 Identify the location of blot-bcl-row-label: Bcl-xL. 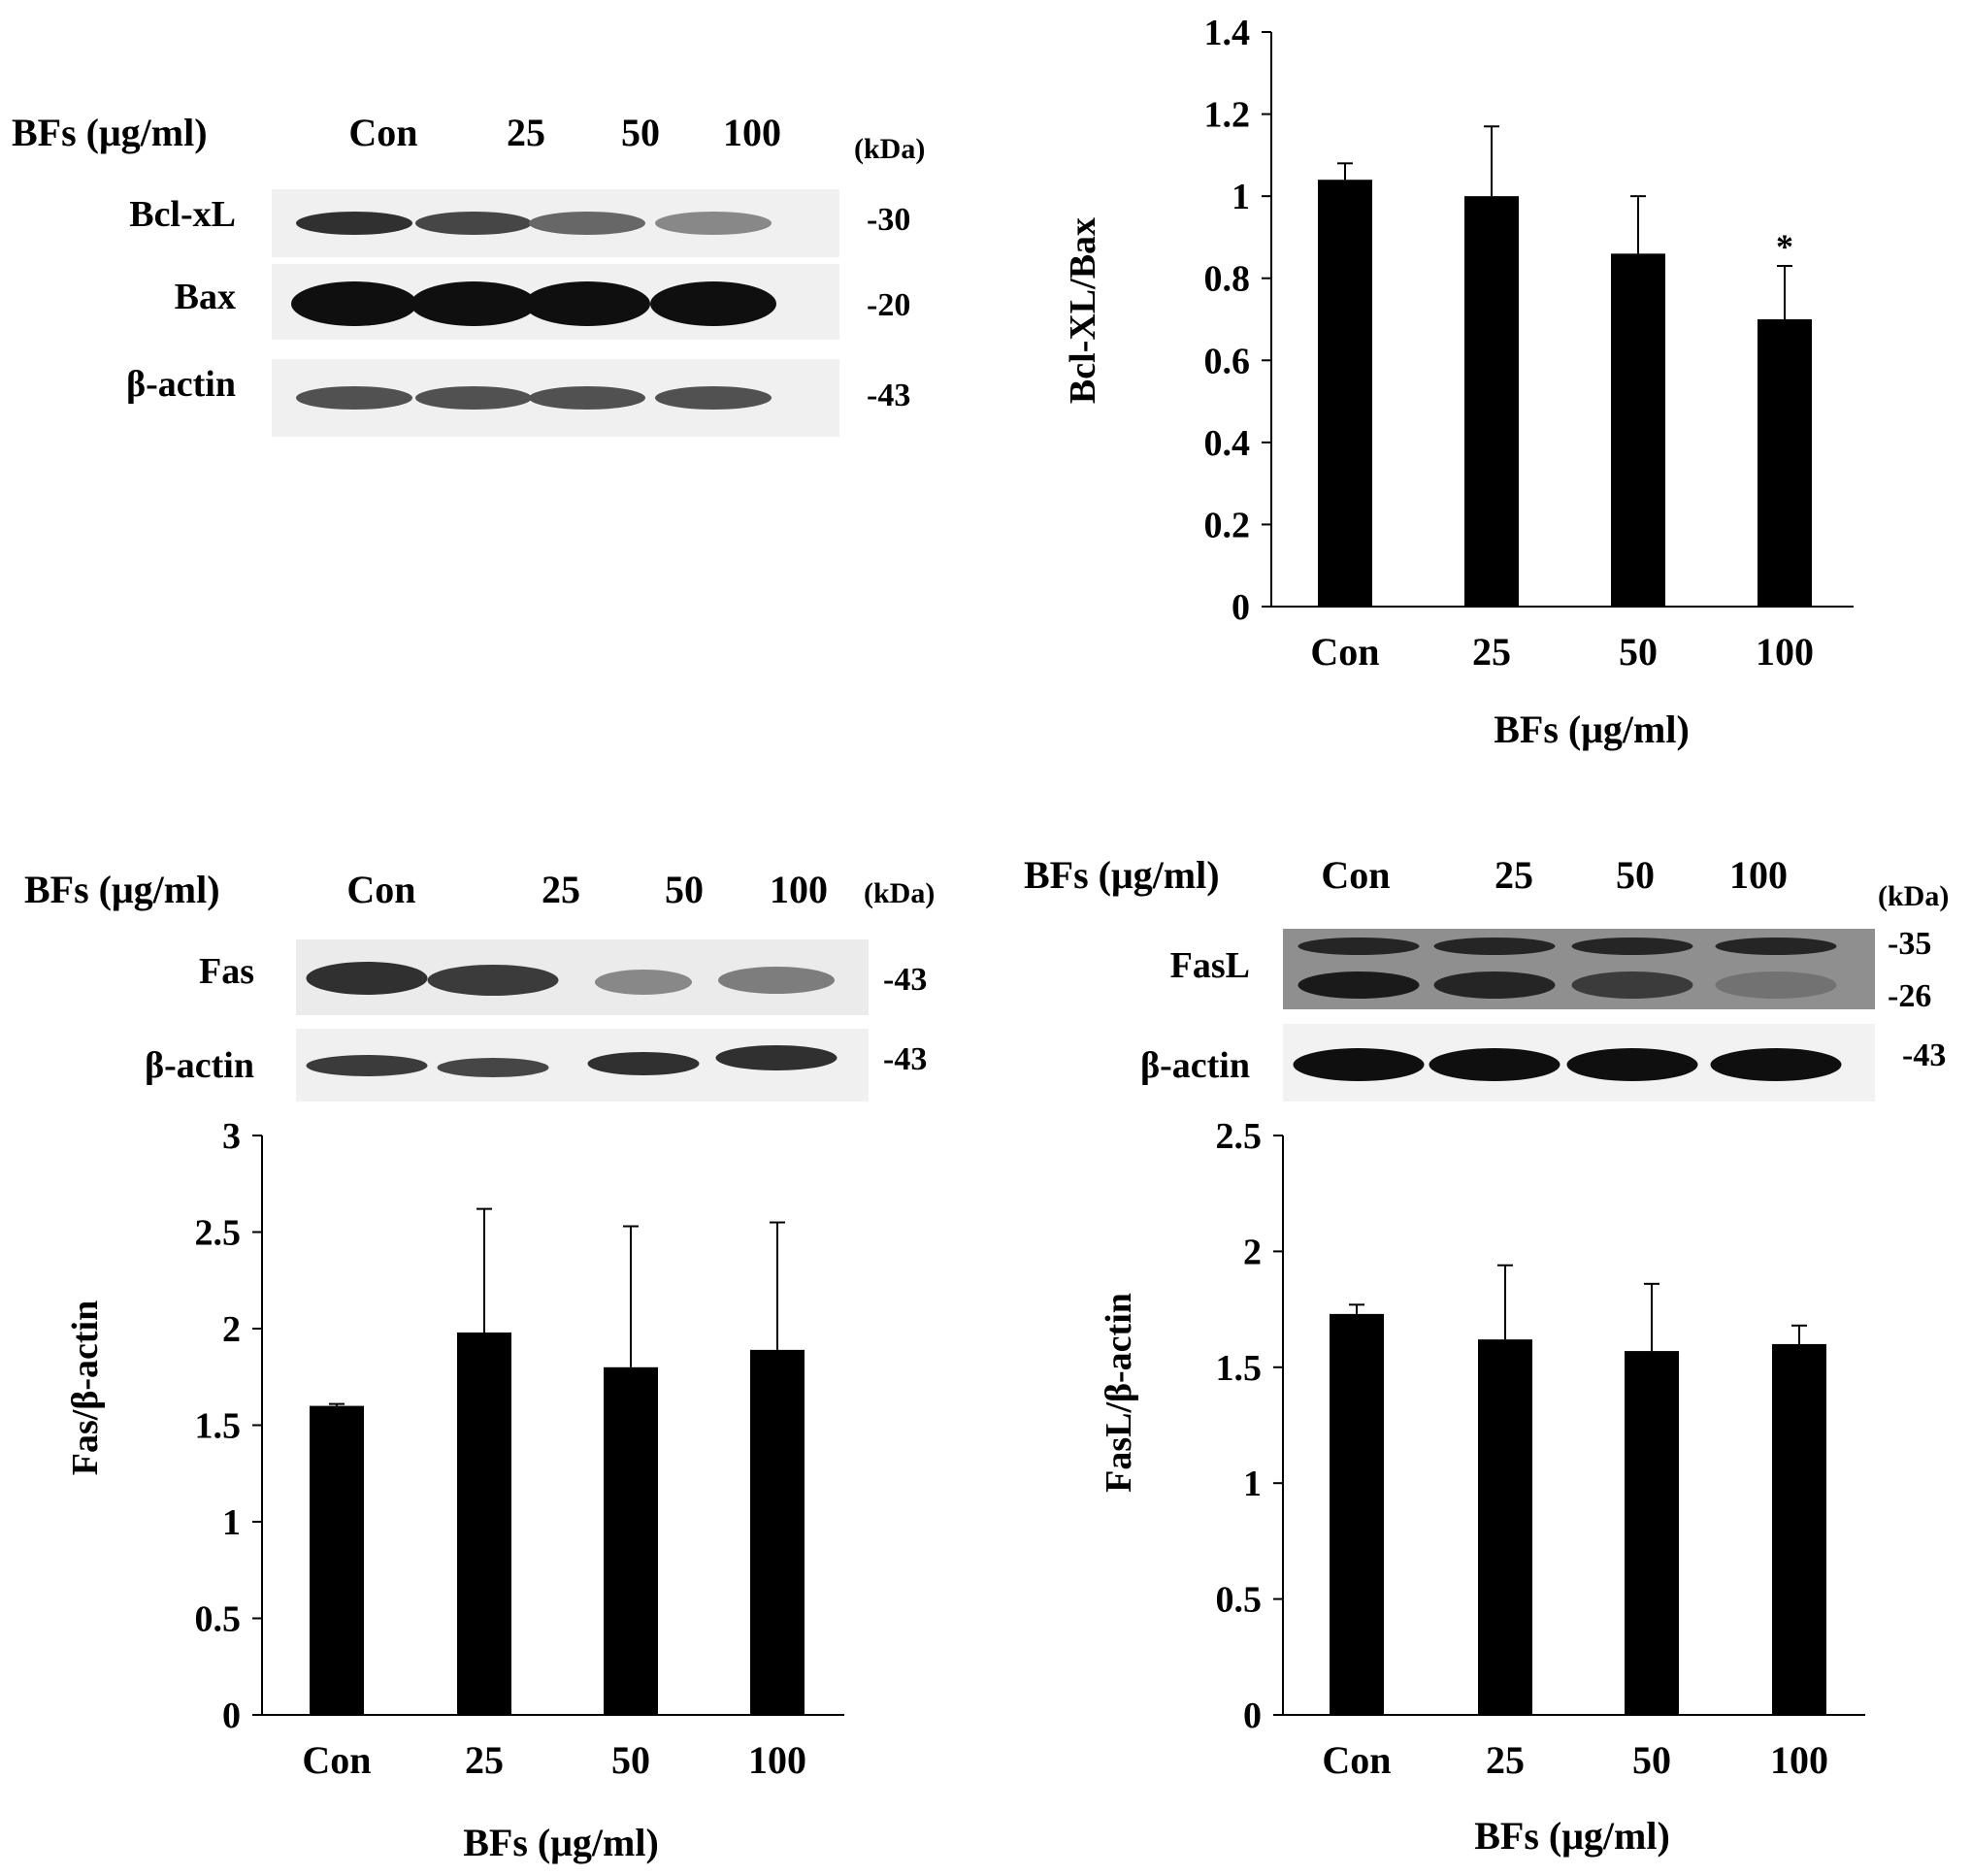
(182, 214).